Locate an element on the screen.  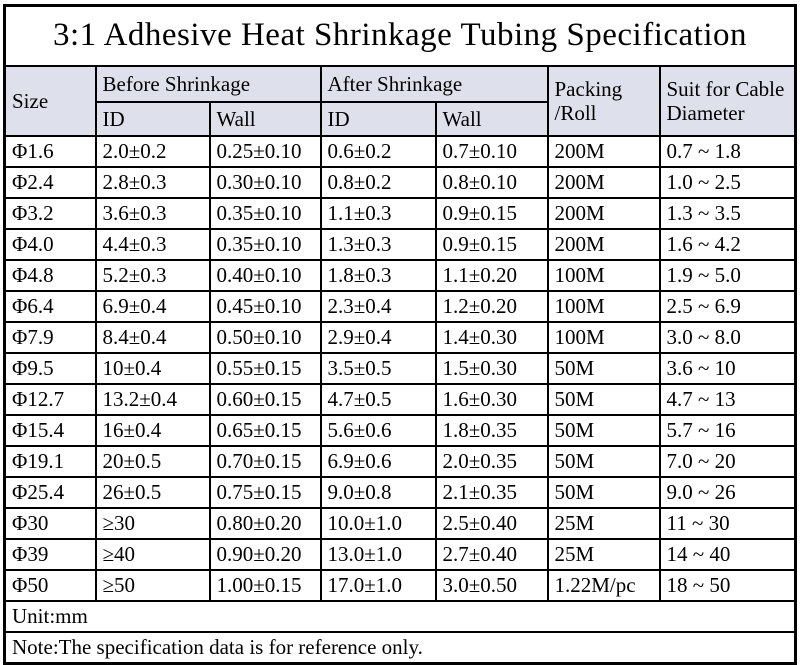
before-wall-cell: 0.90±0.20 is located at coordinates (265, 554).